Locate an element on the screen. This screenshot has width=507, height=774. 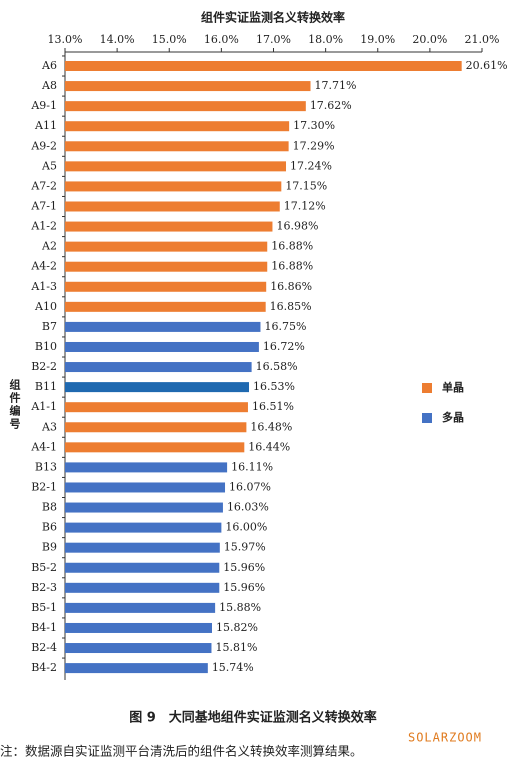
value-label: 16.51% is located at coordinates (273, 406).